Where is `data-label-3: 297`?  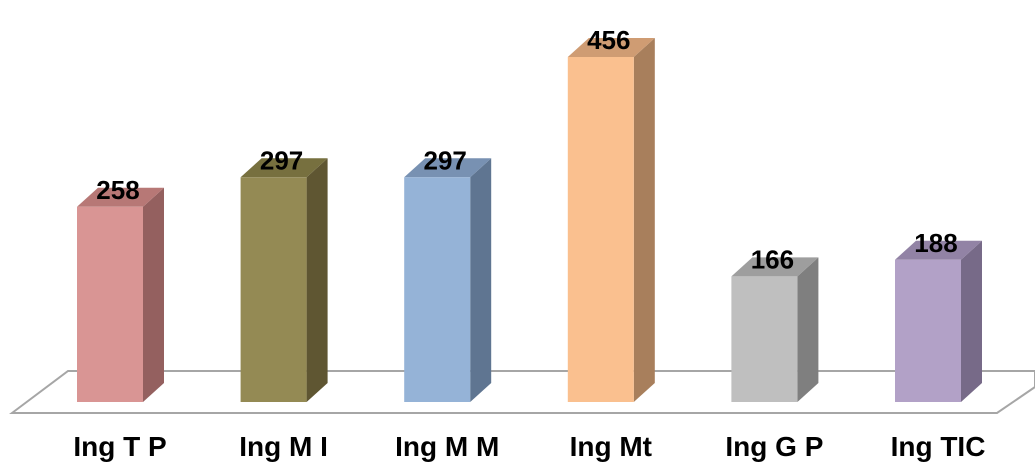 data-label-3: 297 is located at coordinates (445, 160).